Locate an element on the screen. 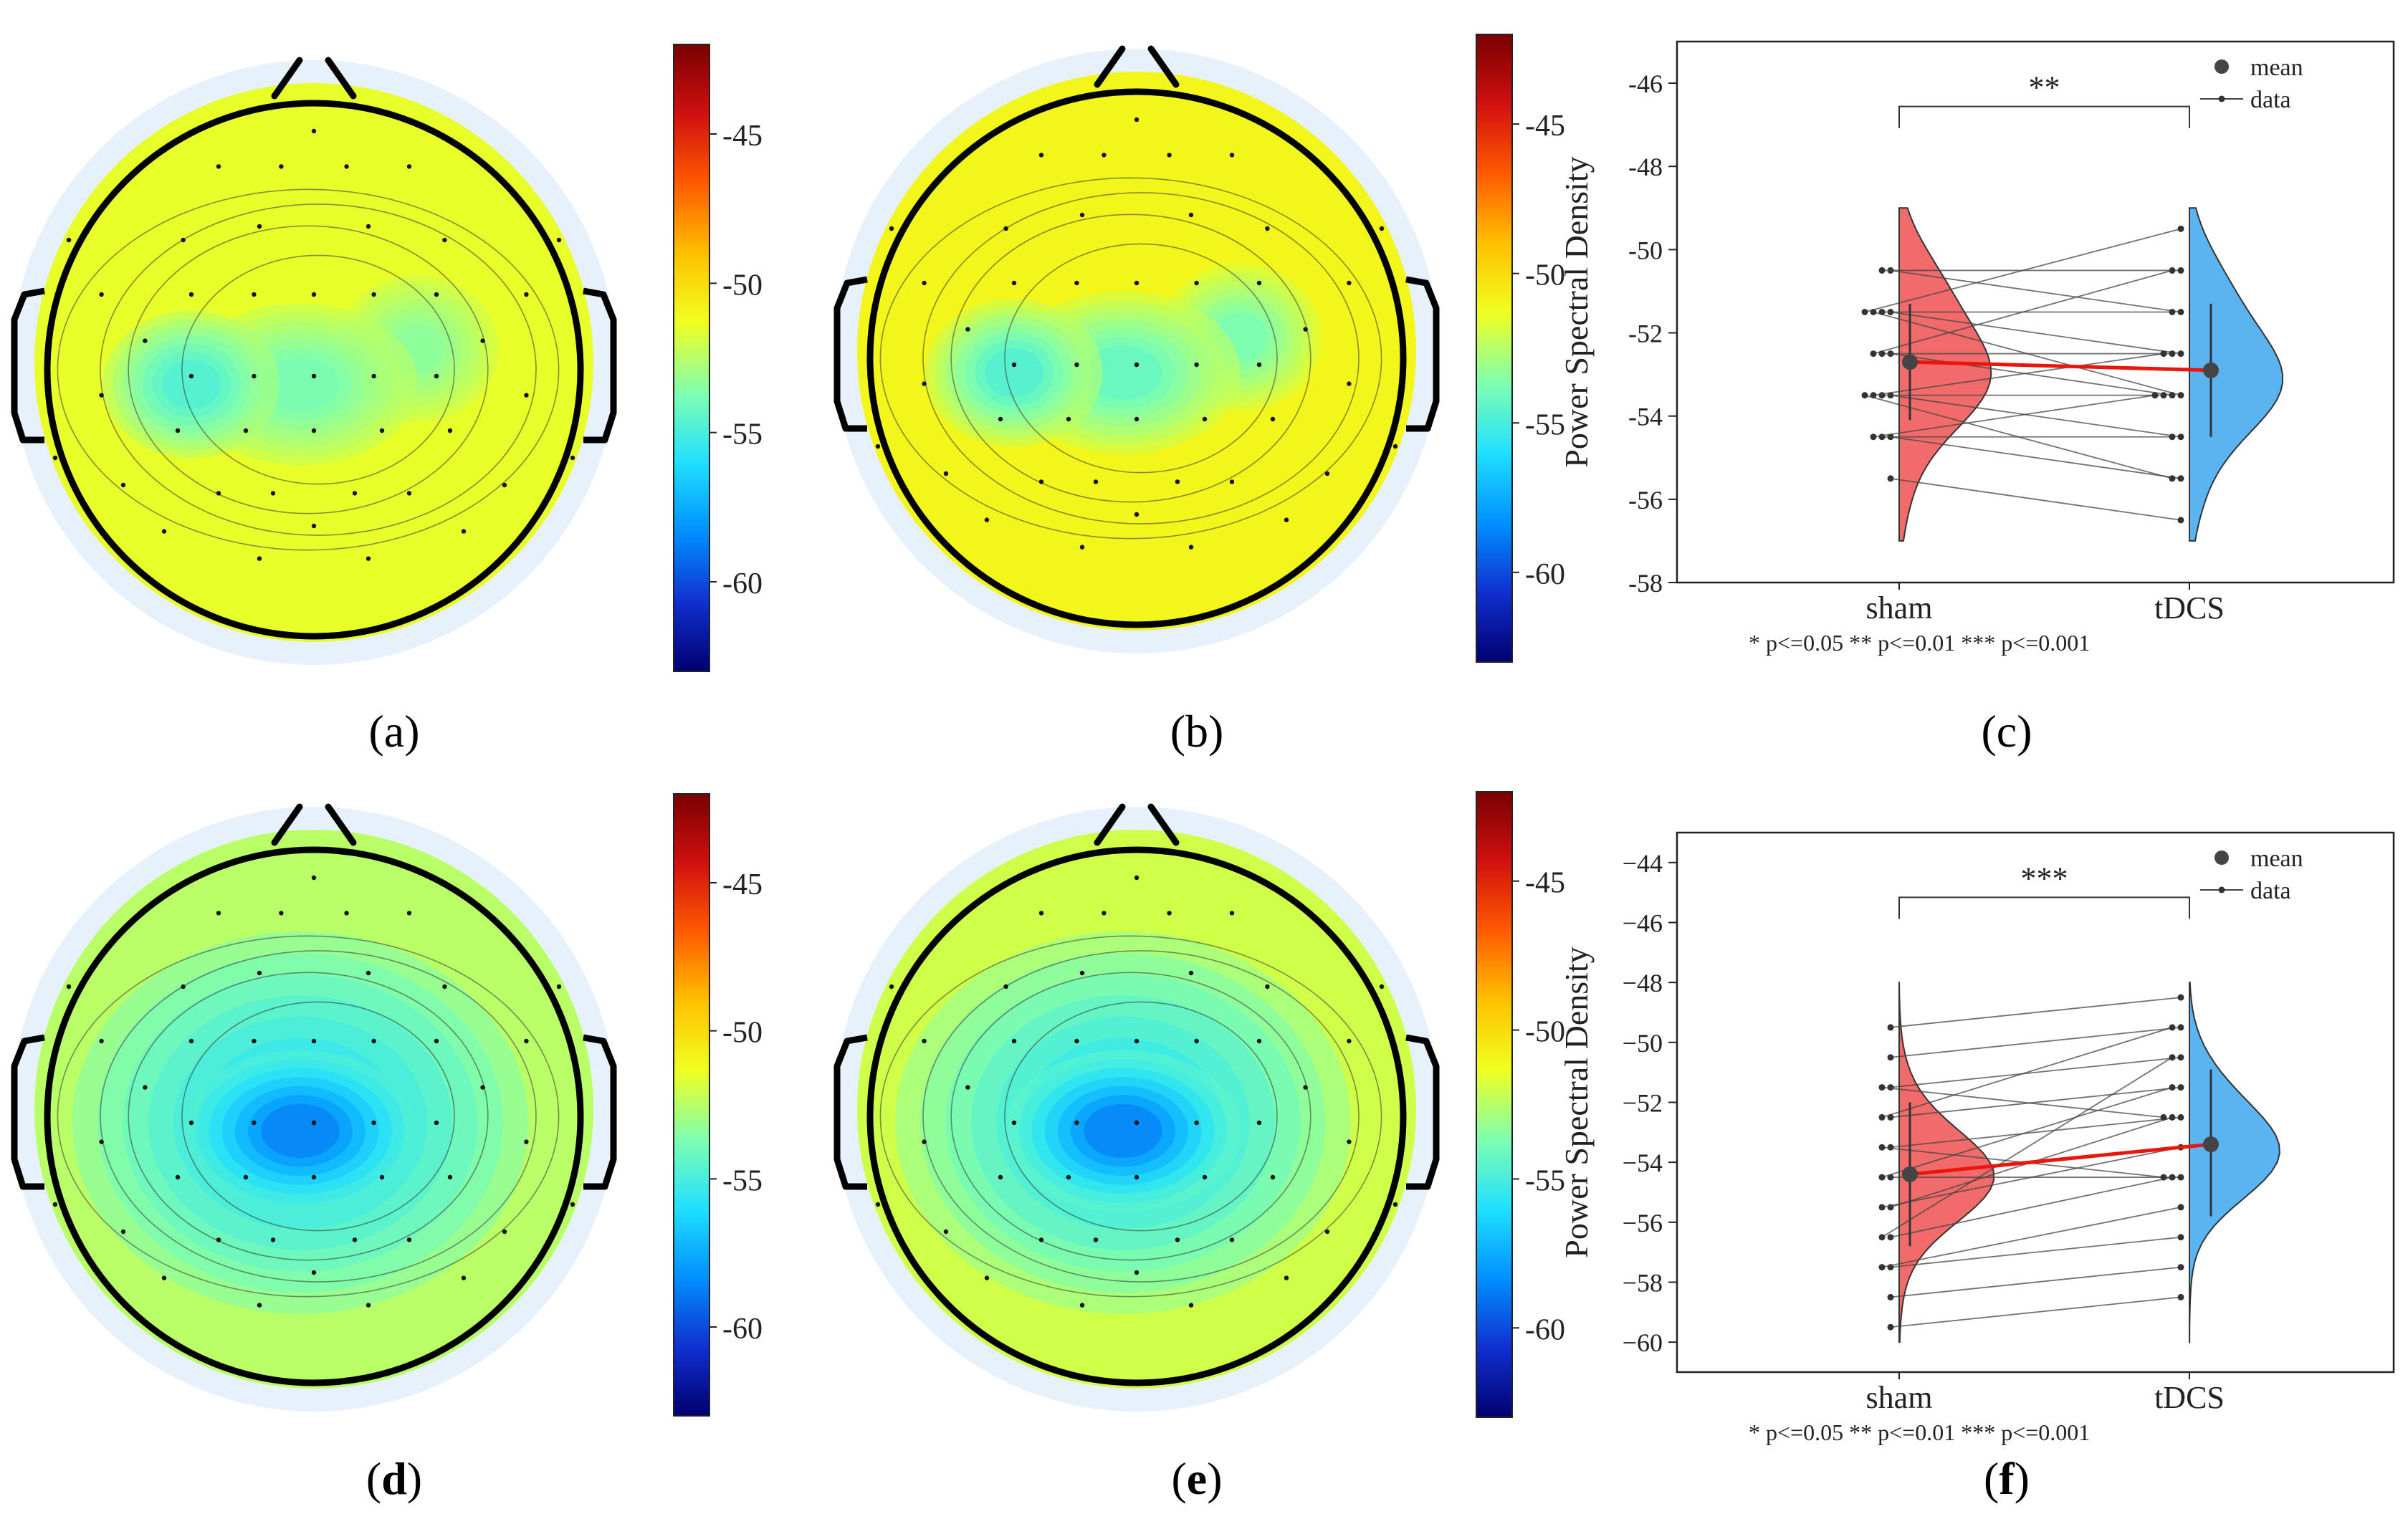  topomap-a is located at coordinates (314, 361).